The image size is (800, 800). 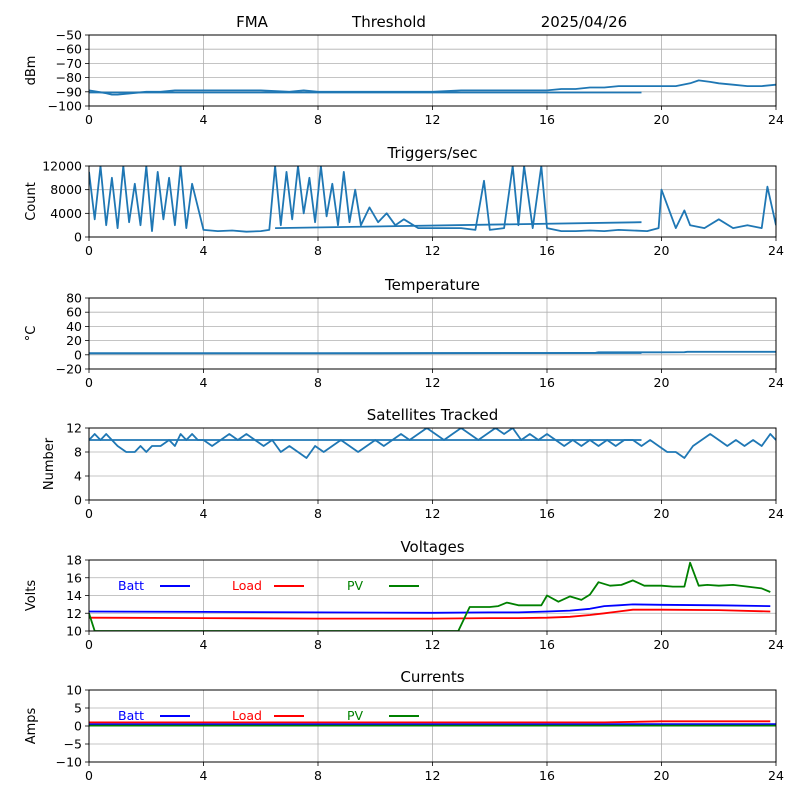 I want to click on y-tick-label: 4000, so click(x=66, y=213).